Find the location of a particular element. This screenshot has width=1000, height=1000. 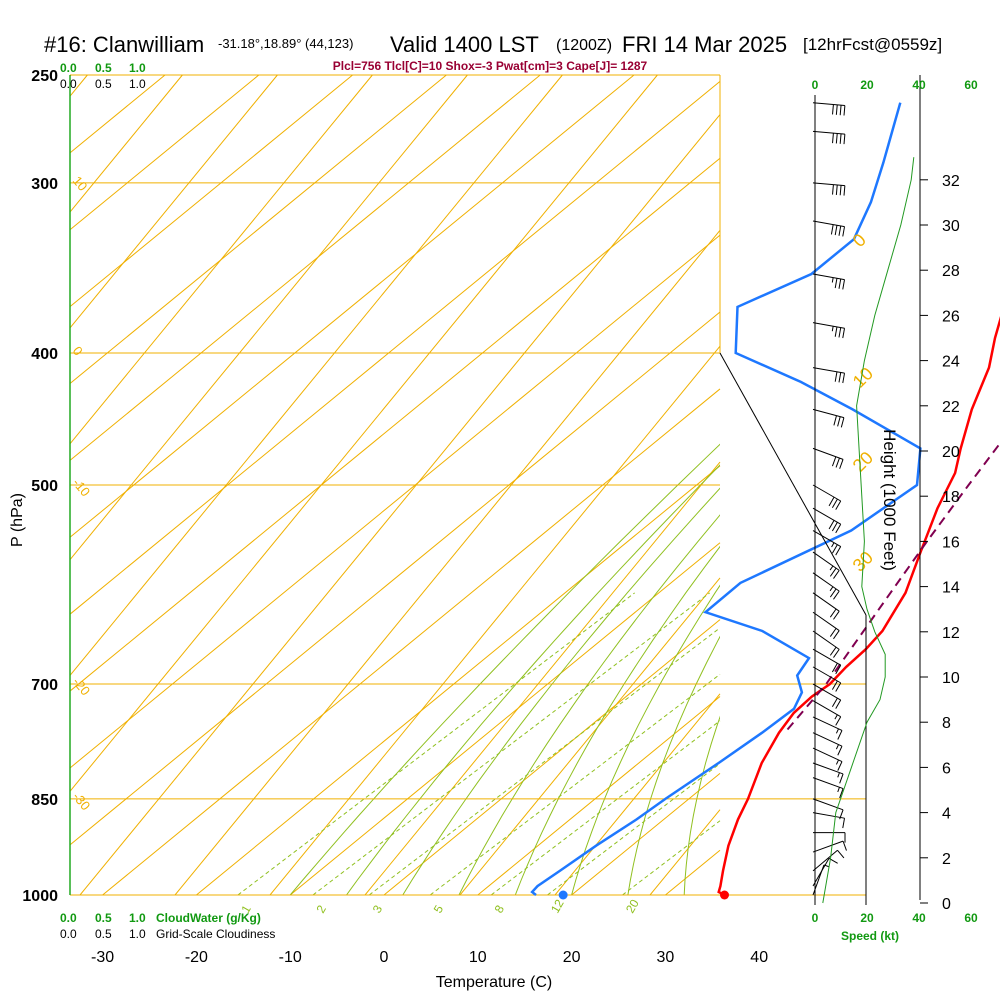

parcel-line is located at coordinates (893, 586).